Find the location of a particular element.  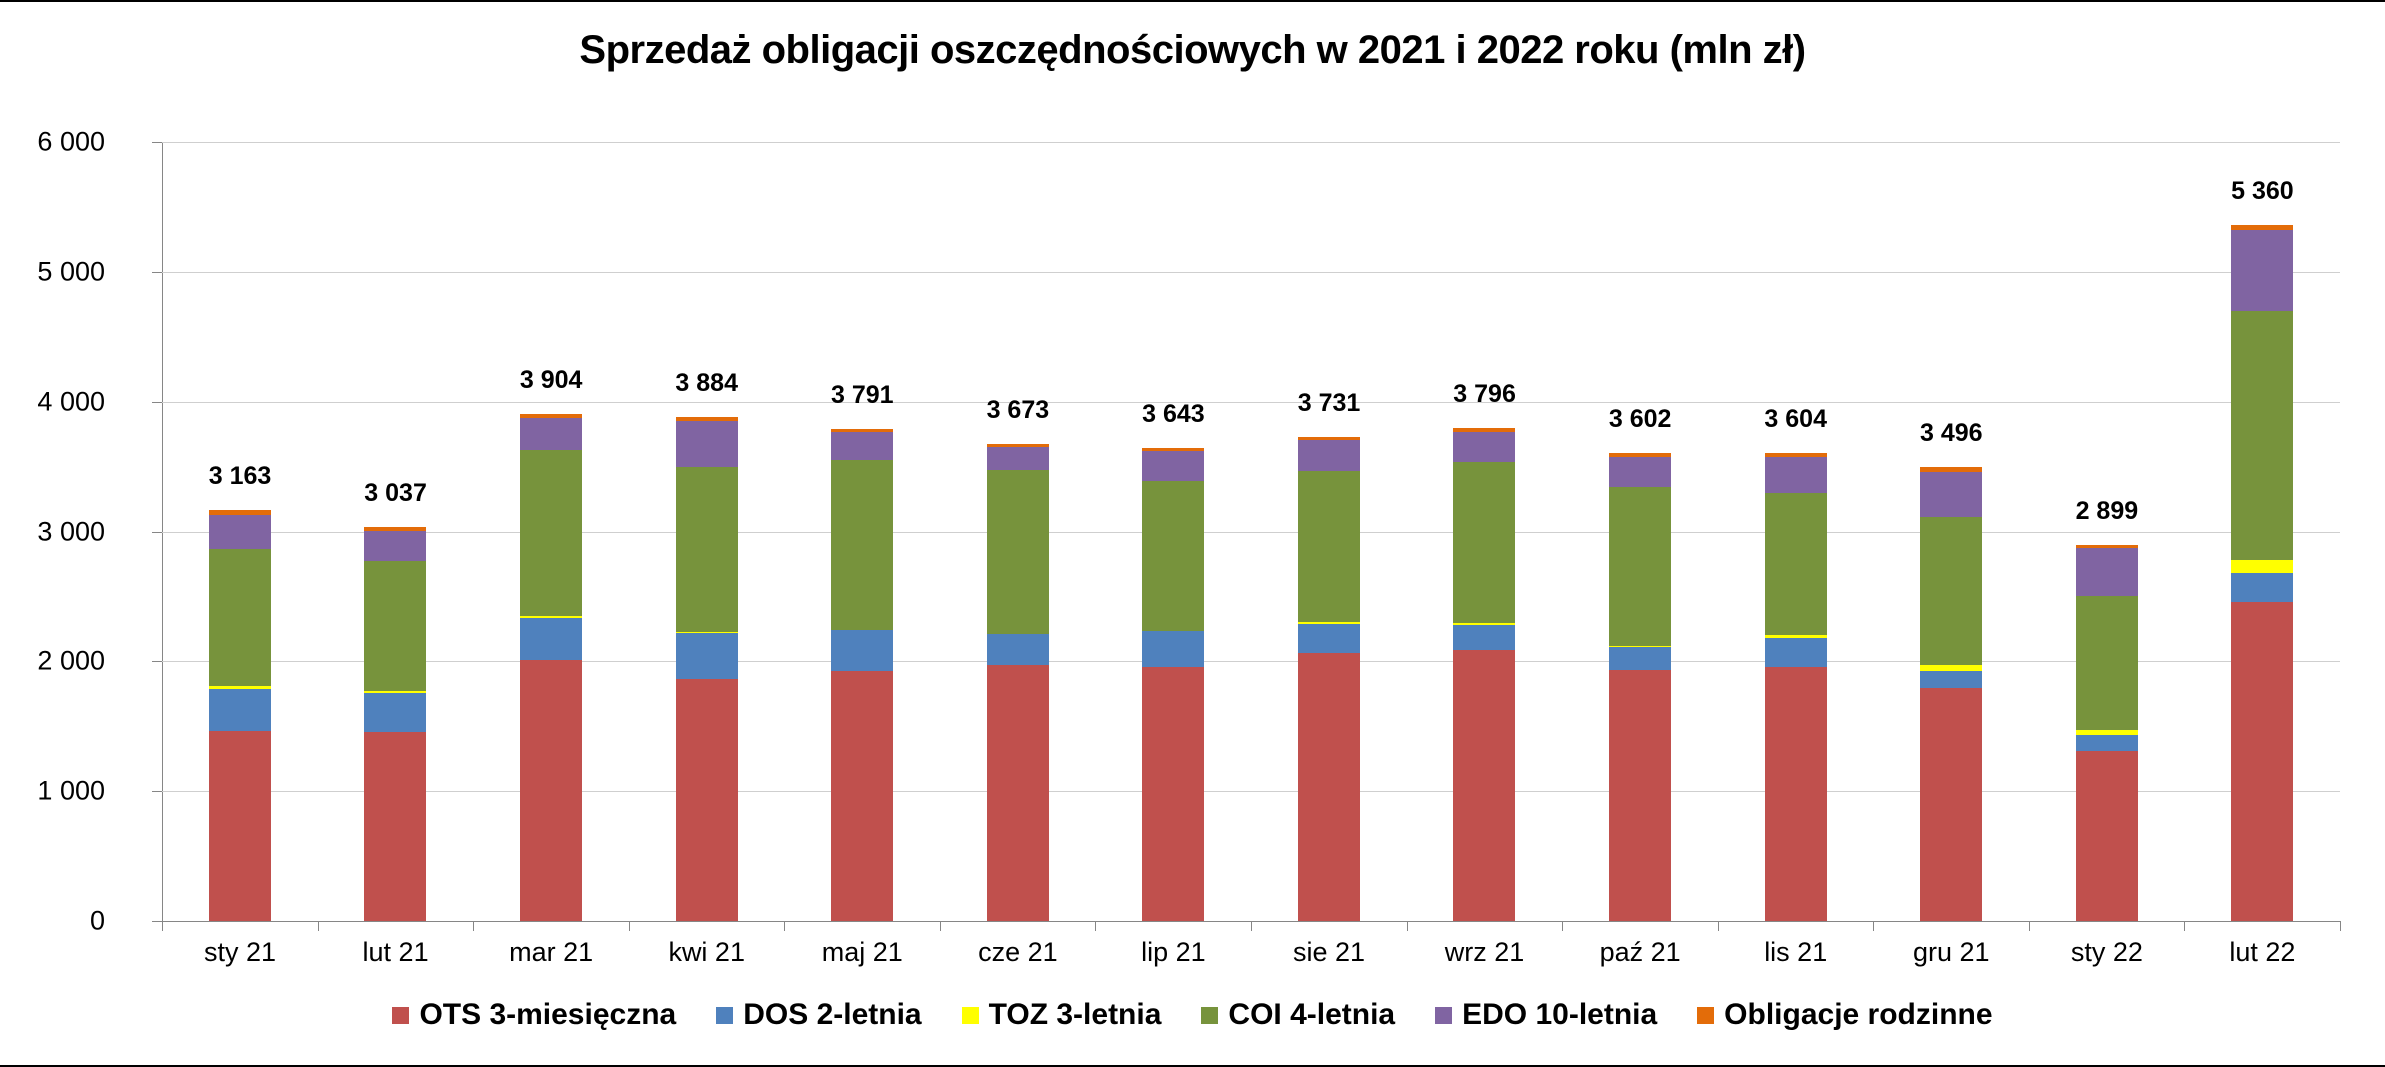

legend-label: COI 4-letnia is located at coordinates (1312, 1014).